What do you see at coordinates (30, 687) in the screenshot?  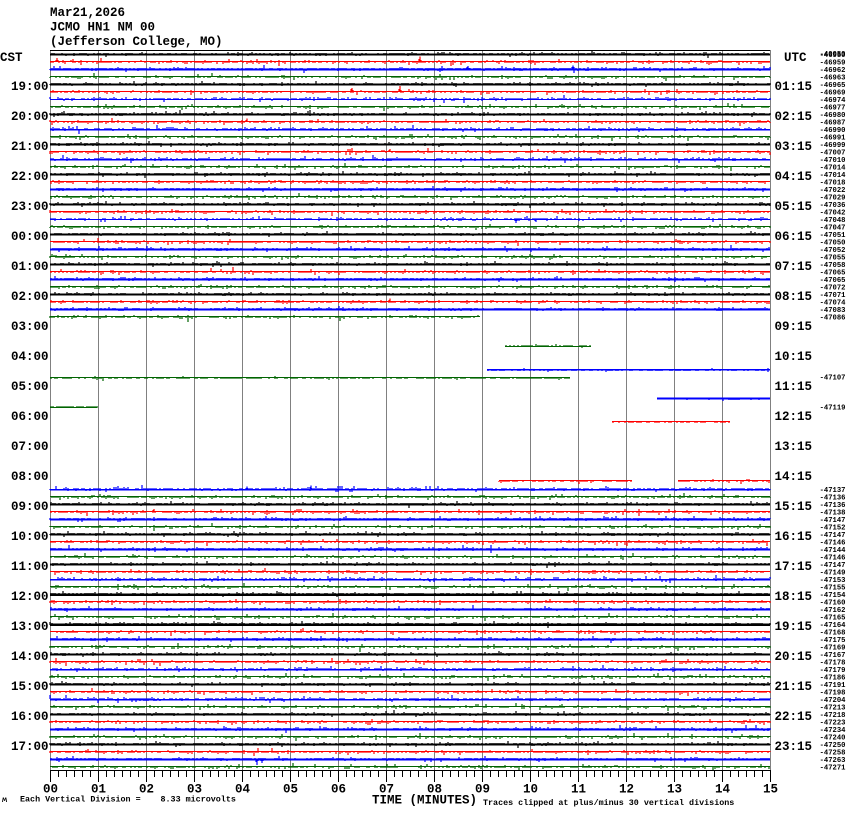 I see `svg-text: 15:00` at bounding box center [30, 687].